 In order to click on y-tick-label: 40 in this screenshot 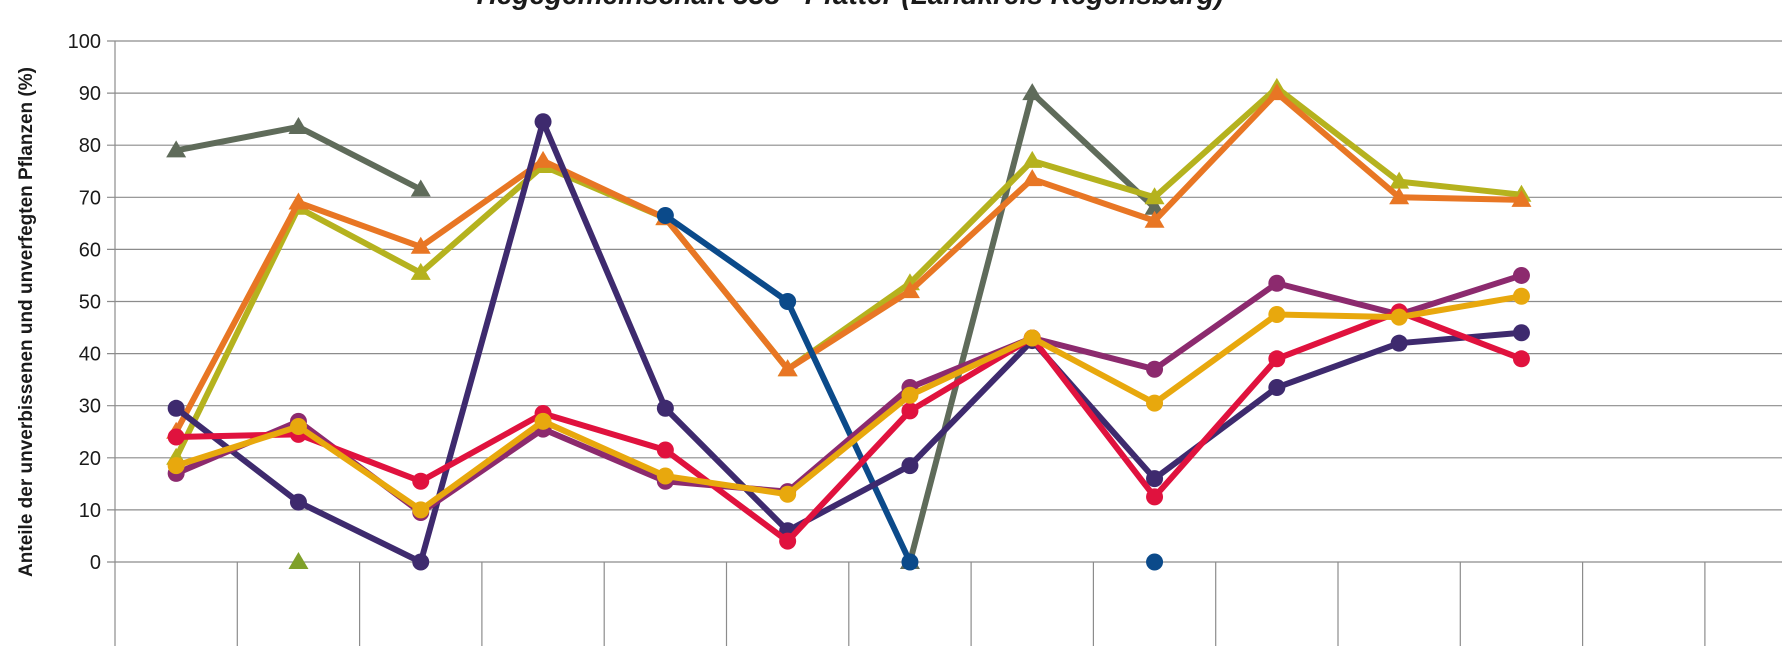, I will do `click(90, 355)`.